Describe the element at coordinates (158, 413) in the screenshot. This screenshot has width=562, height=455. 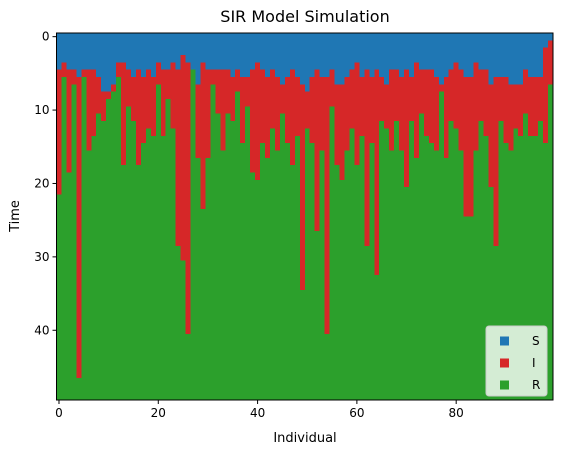
I see `x-tick-label: 20` at that location.